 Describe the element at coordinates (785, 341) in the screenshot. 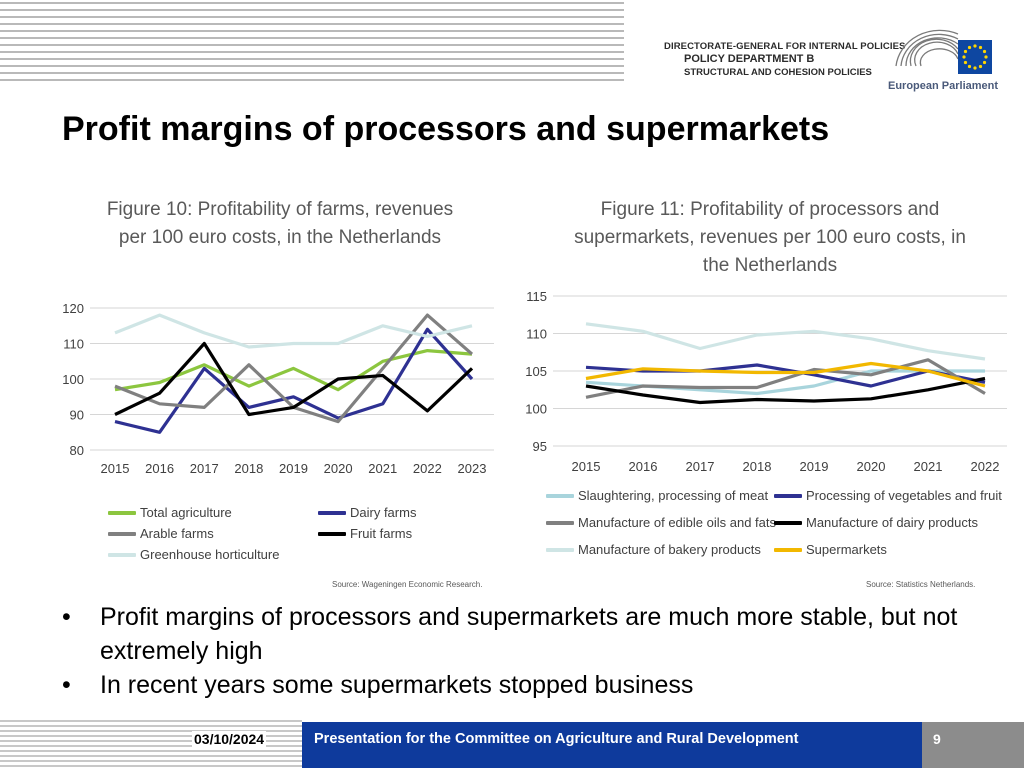

I see `series-line-manufacture-of-bakery-products` at that location.